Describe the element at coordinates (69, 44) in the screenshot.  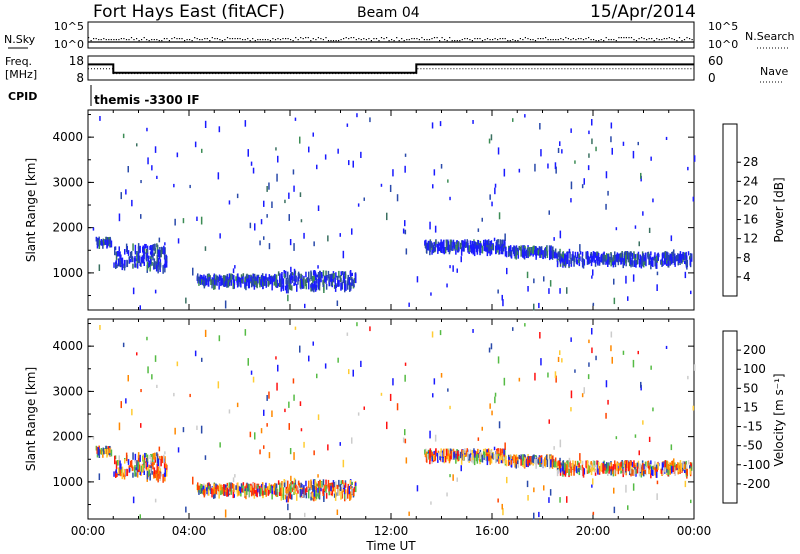
I see `noise-left-tick-bottom: 10^0` at that location.